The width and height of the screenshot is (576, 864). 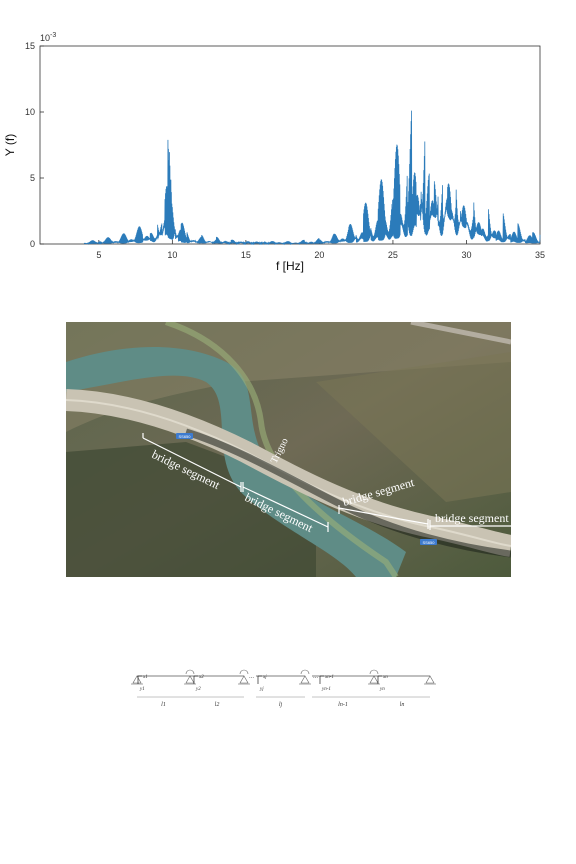 What do you see at coordinates (32, 244) in the screenshot?
I see `y-tick-label-0: 0` at bounding box center [32, 244].